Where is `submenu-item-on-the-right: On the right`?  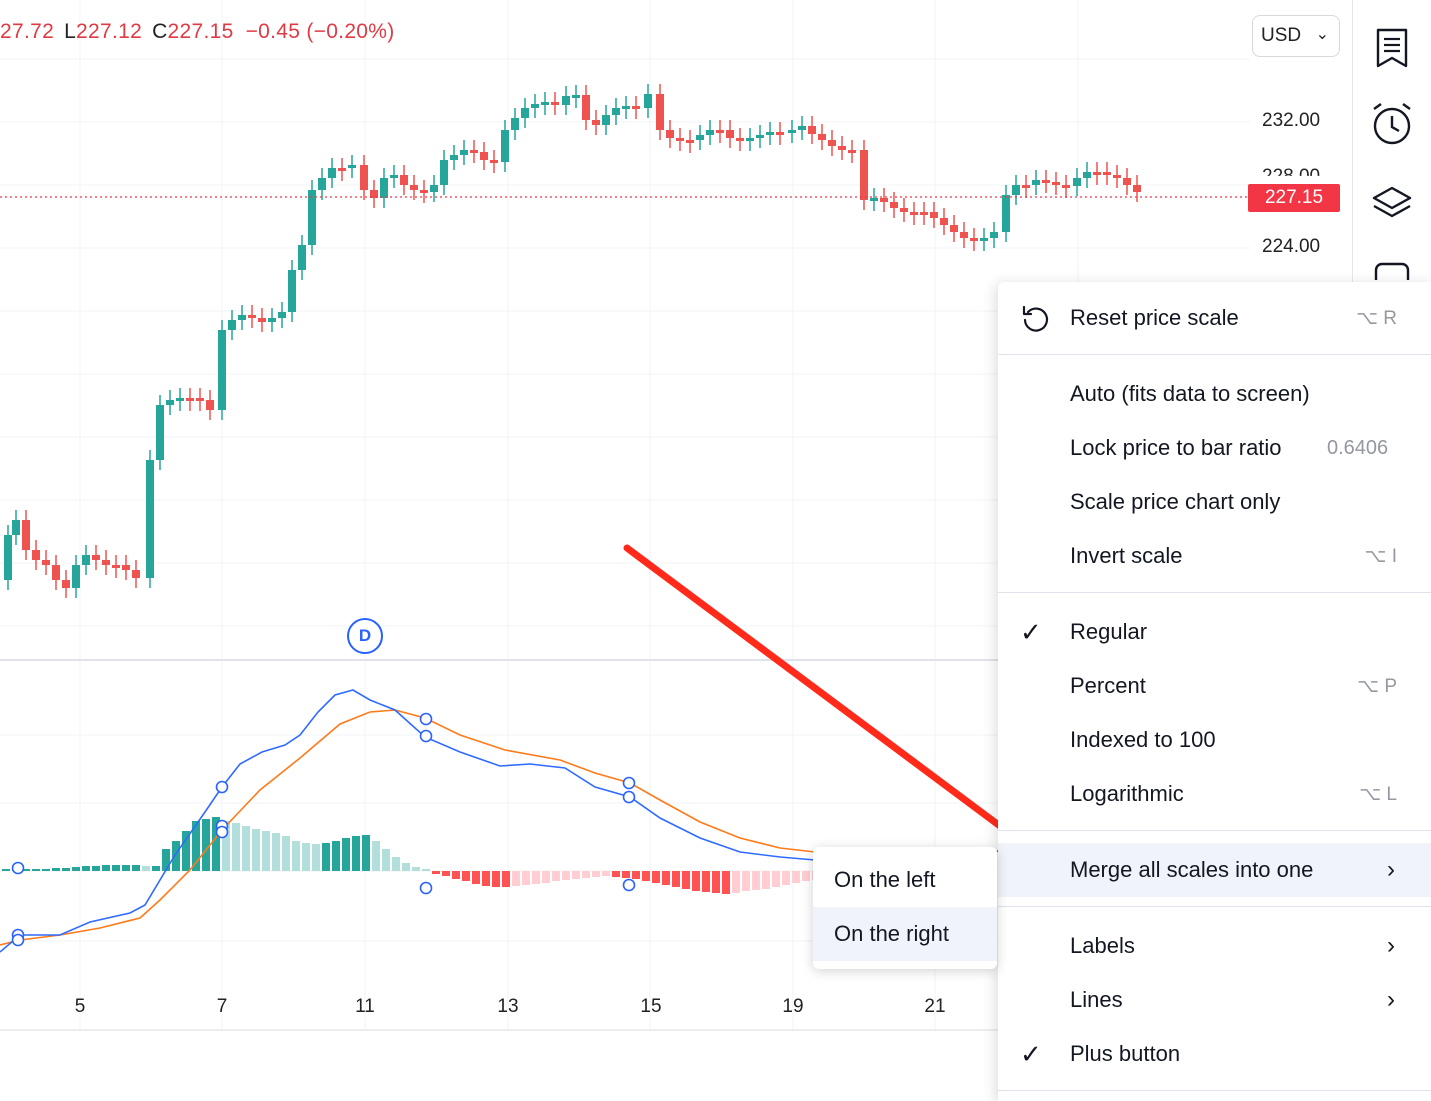 submenu-item-on-the-right: On the right is located at coordinates (905, 934).